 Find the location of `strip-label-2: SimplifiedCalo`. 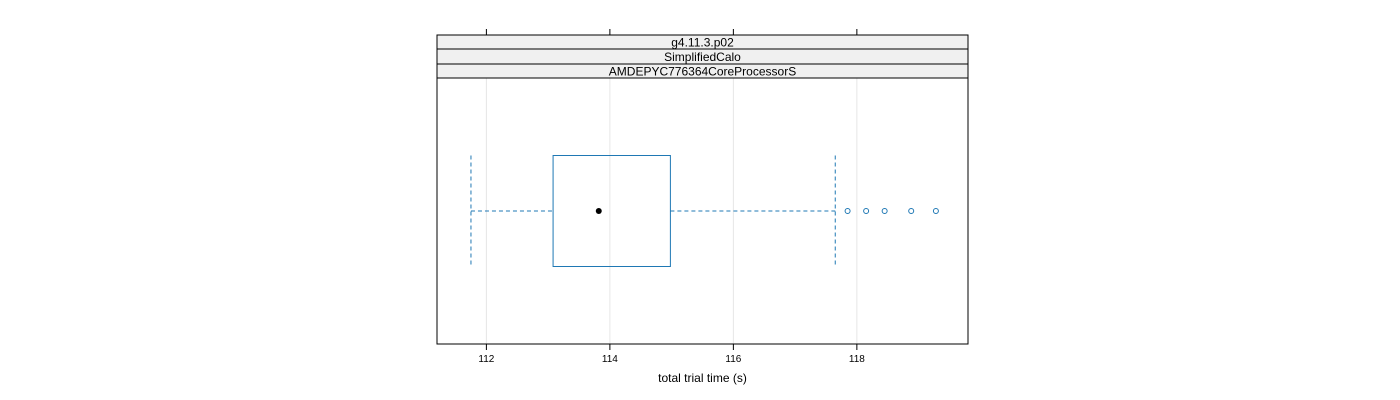

strip-label-2: SimplifiedCalo is located at coordinates (702, 57).